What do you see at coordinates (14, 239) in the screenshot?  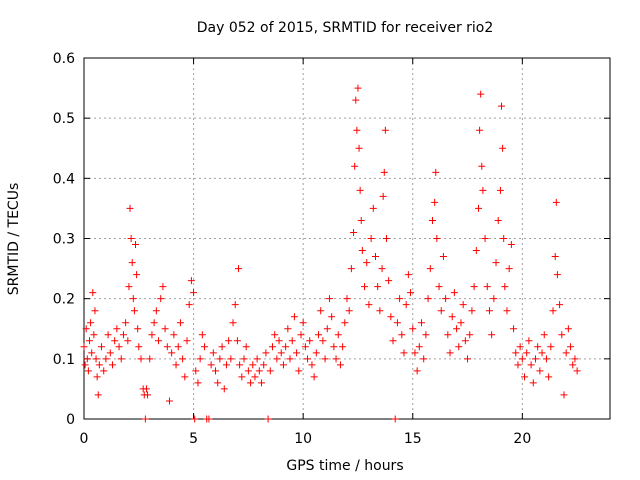 I see `y-axis-label: SRMTID / TECUs` at bounding box center [14, 239].